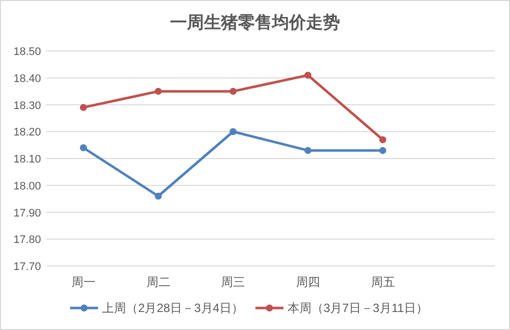 This screenshot has width=510, height=330. What do you see at coordinates (308, 282) in the screenshot?
I see `x-tick-label: 周四` at bounding box center [308, 282].